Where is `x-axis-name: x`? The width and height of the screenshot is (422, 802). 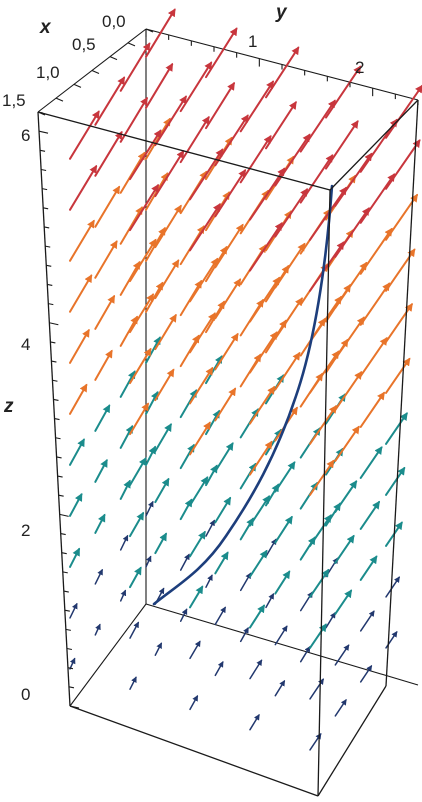
x-axis-name: x is located at coordinates (45, 27).